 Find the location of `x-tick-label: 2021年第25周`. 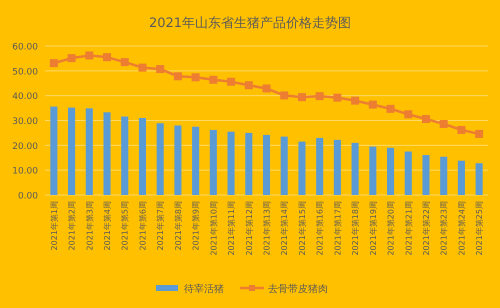

x-tick-label: 2021年第25周 is located at coordinates (479, 228).